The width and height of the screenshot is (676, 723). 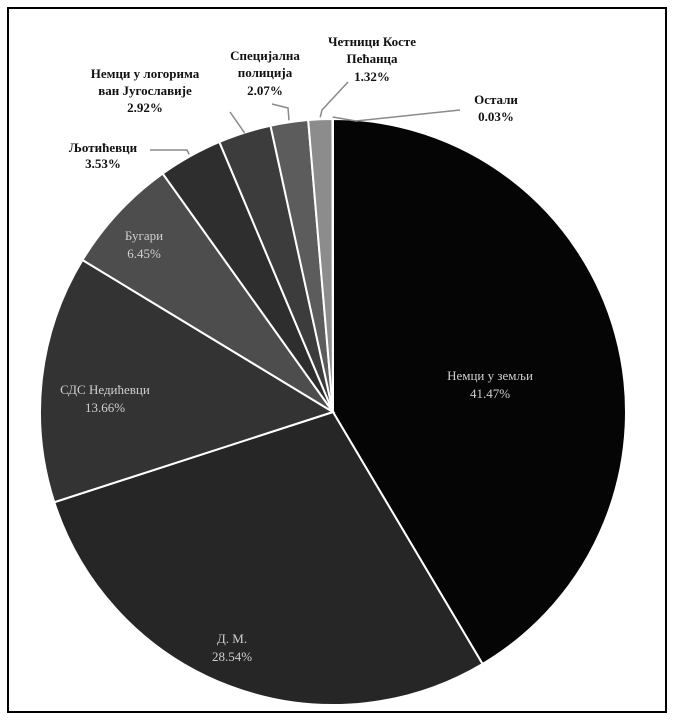 What do you see at coordinates (490, 393) in the screenshot?
I see `slice-value-nemci-u-zemlji: 41.47%` at bounding box center [490, 393].